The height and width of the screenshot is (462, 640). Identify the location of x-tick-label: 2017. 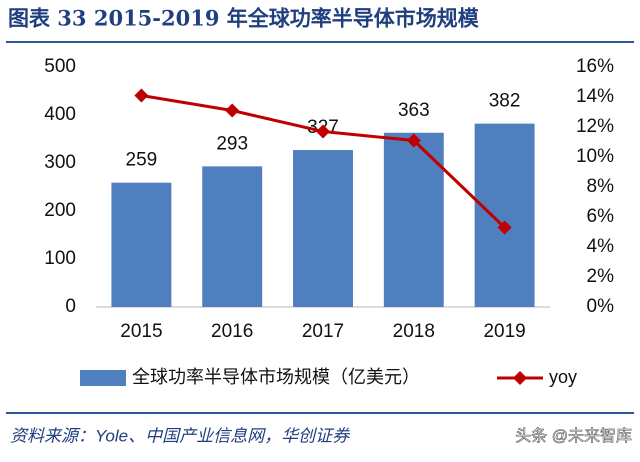
(323, 331).